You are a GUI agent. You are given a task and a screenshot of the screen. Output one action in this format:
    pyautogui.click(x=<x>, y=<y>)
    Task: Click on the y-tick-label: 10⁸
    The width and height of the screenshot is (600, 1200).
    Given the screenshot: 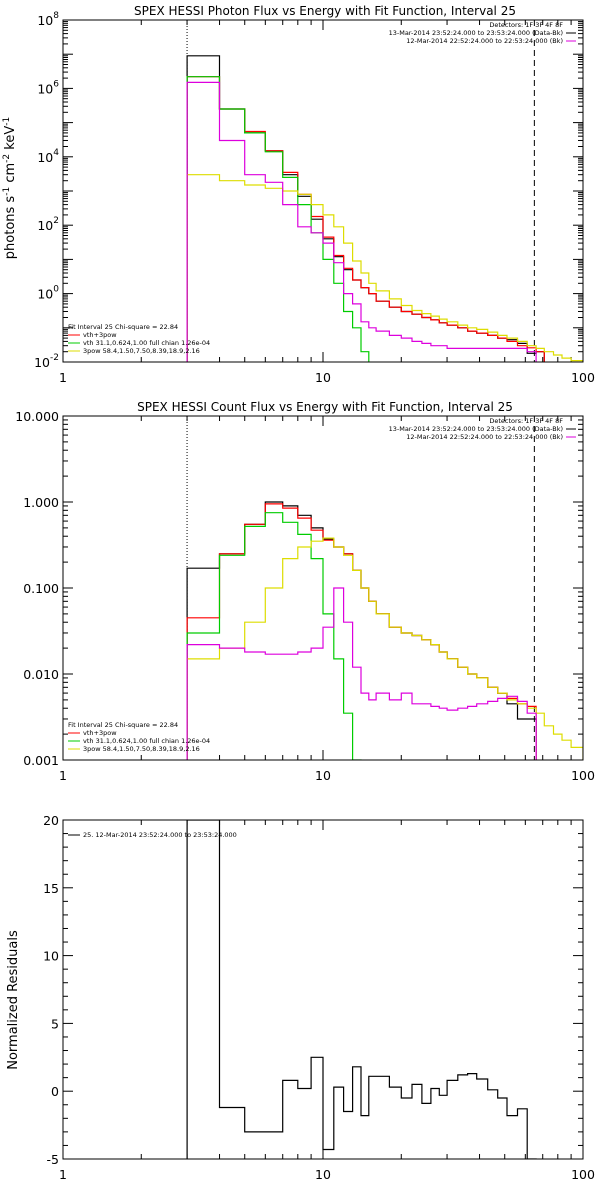 What is the action you would take?
    pyautogui.click(x=48, y=19)
    